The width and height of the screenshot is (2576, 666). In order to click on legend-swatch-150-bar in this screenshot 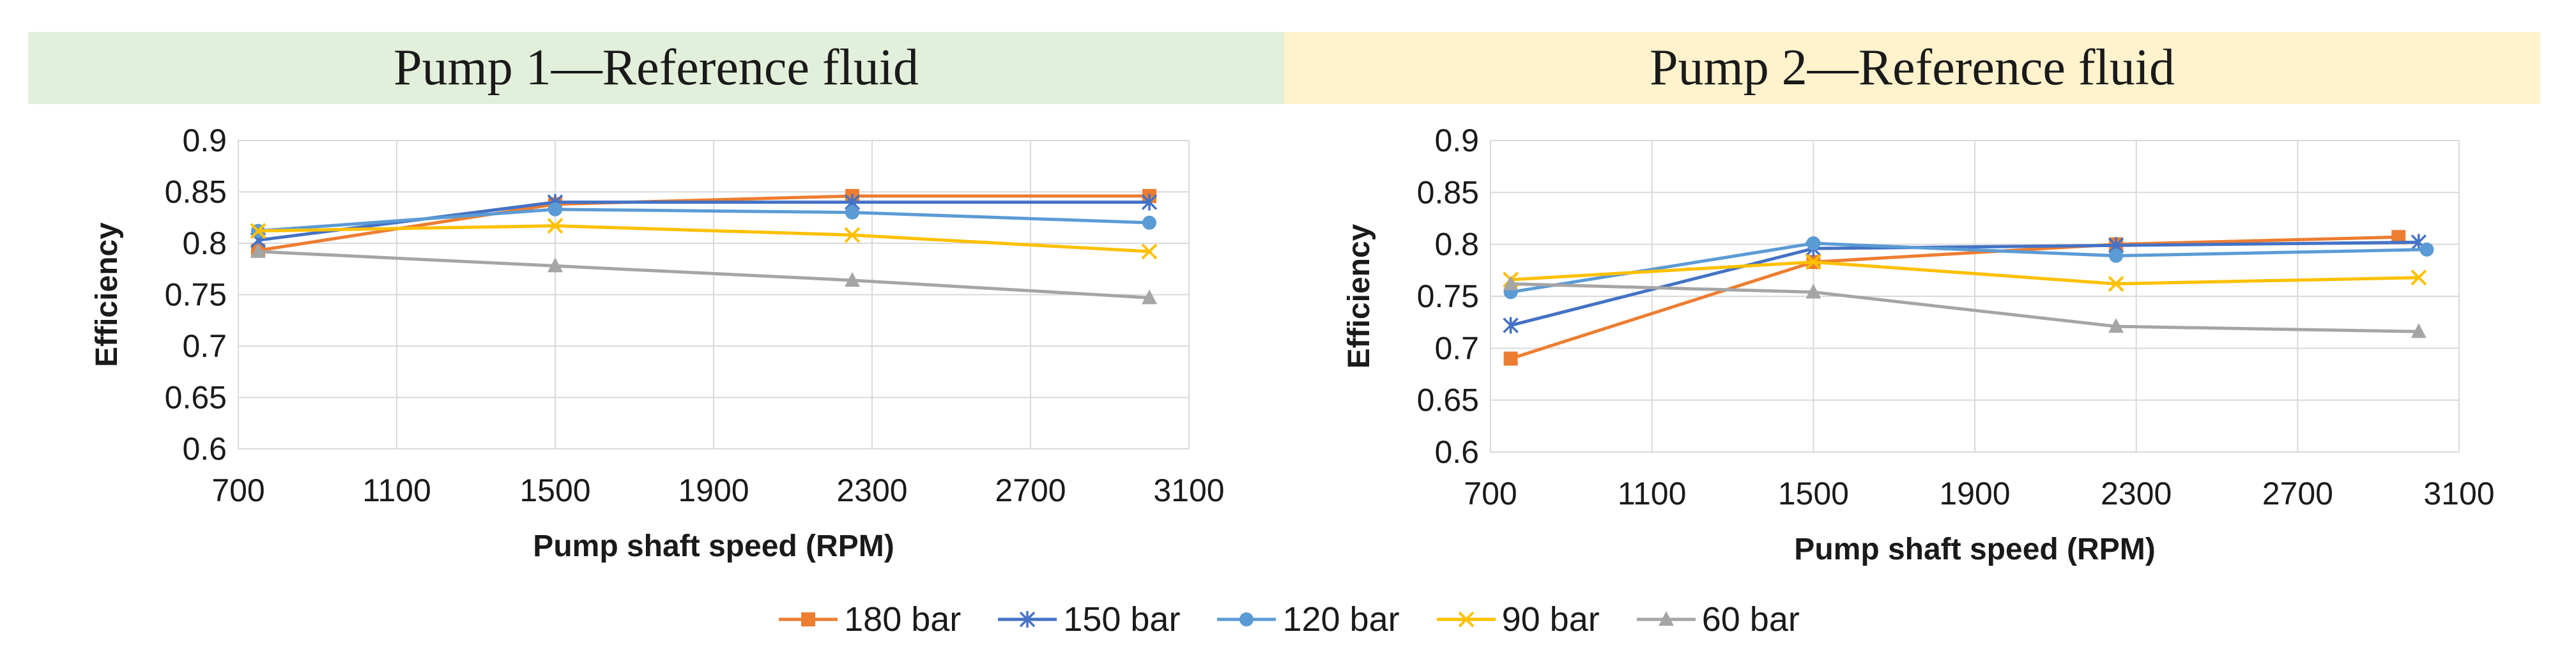, I will do `click(1027, 619)`.